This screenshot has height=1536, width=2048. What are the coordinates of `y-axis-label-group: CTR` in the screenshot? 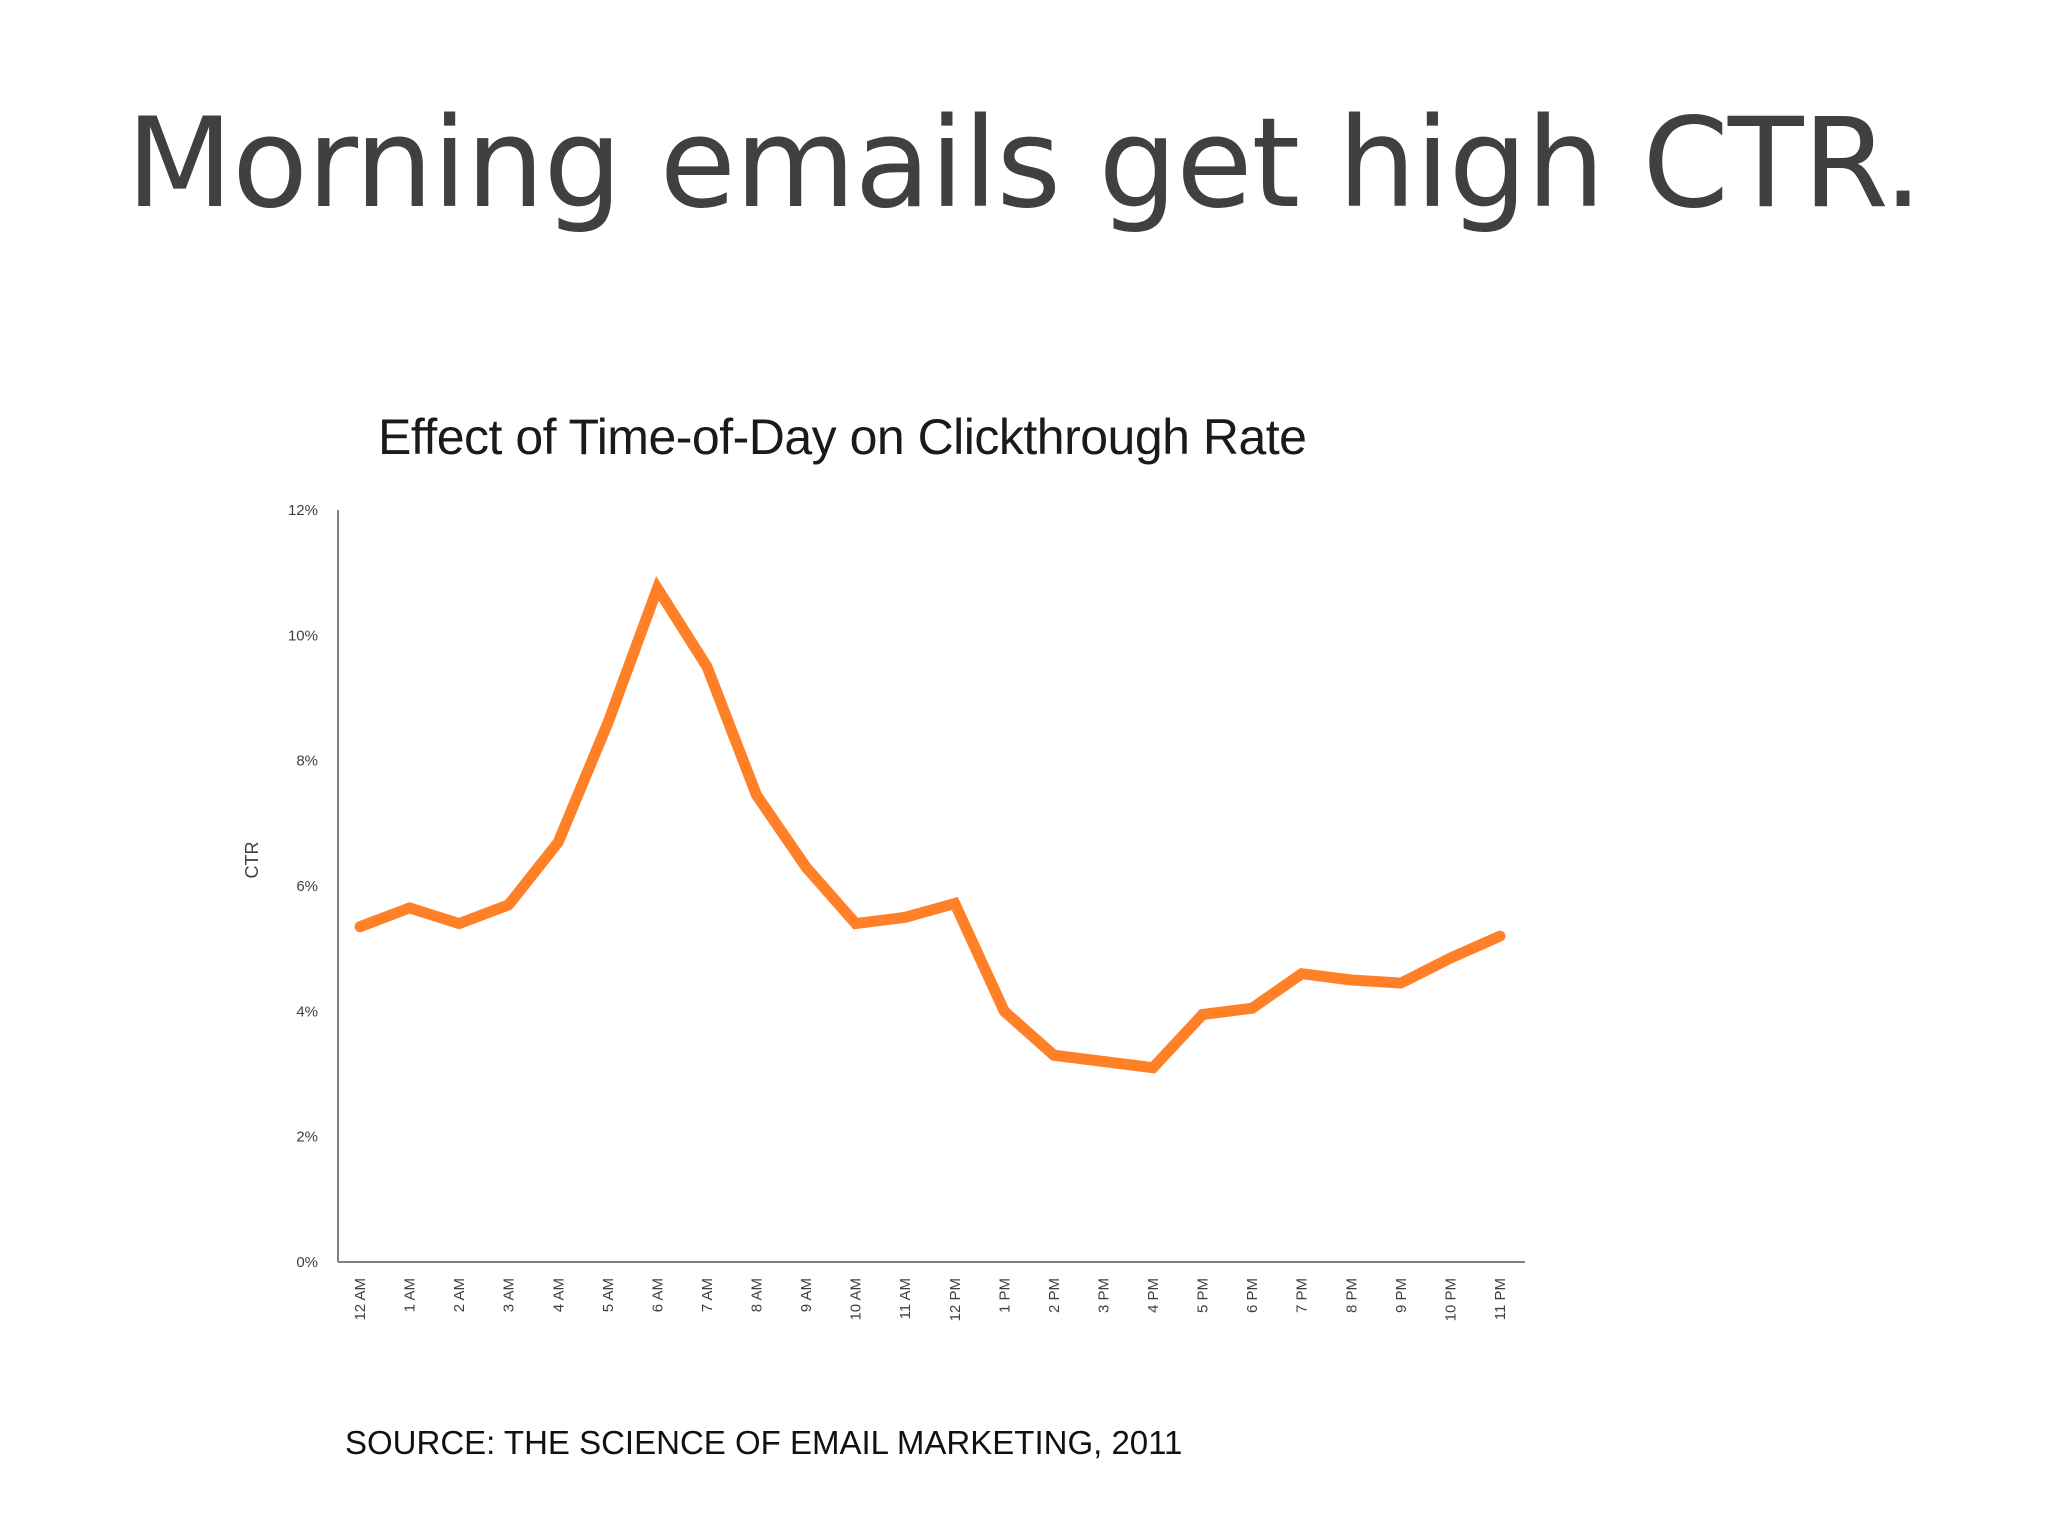 It's located at (252, 860).